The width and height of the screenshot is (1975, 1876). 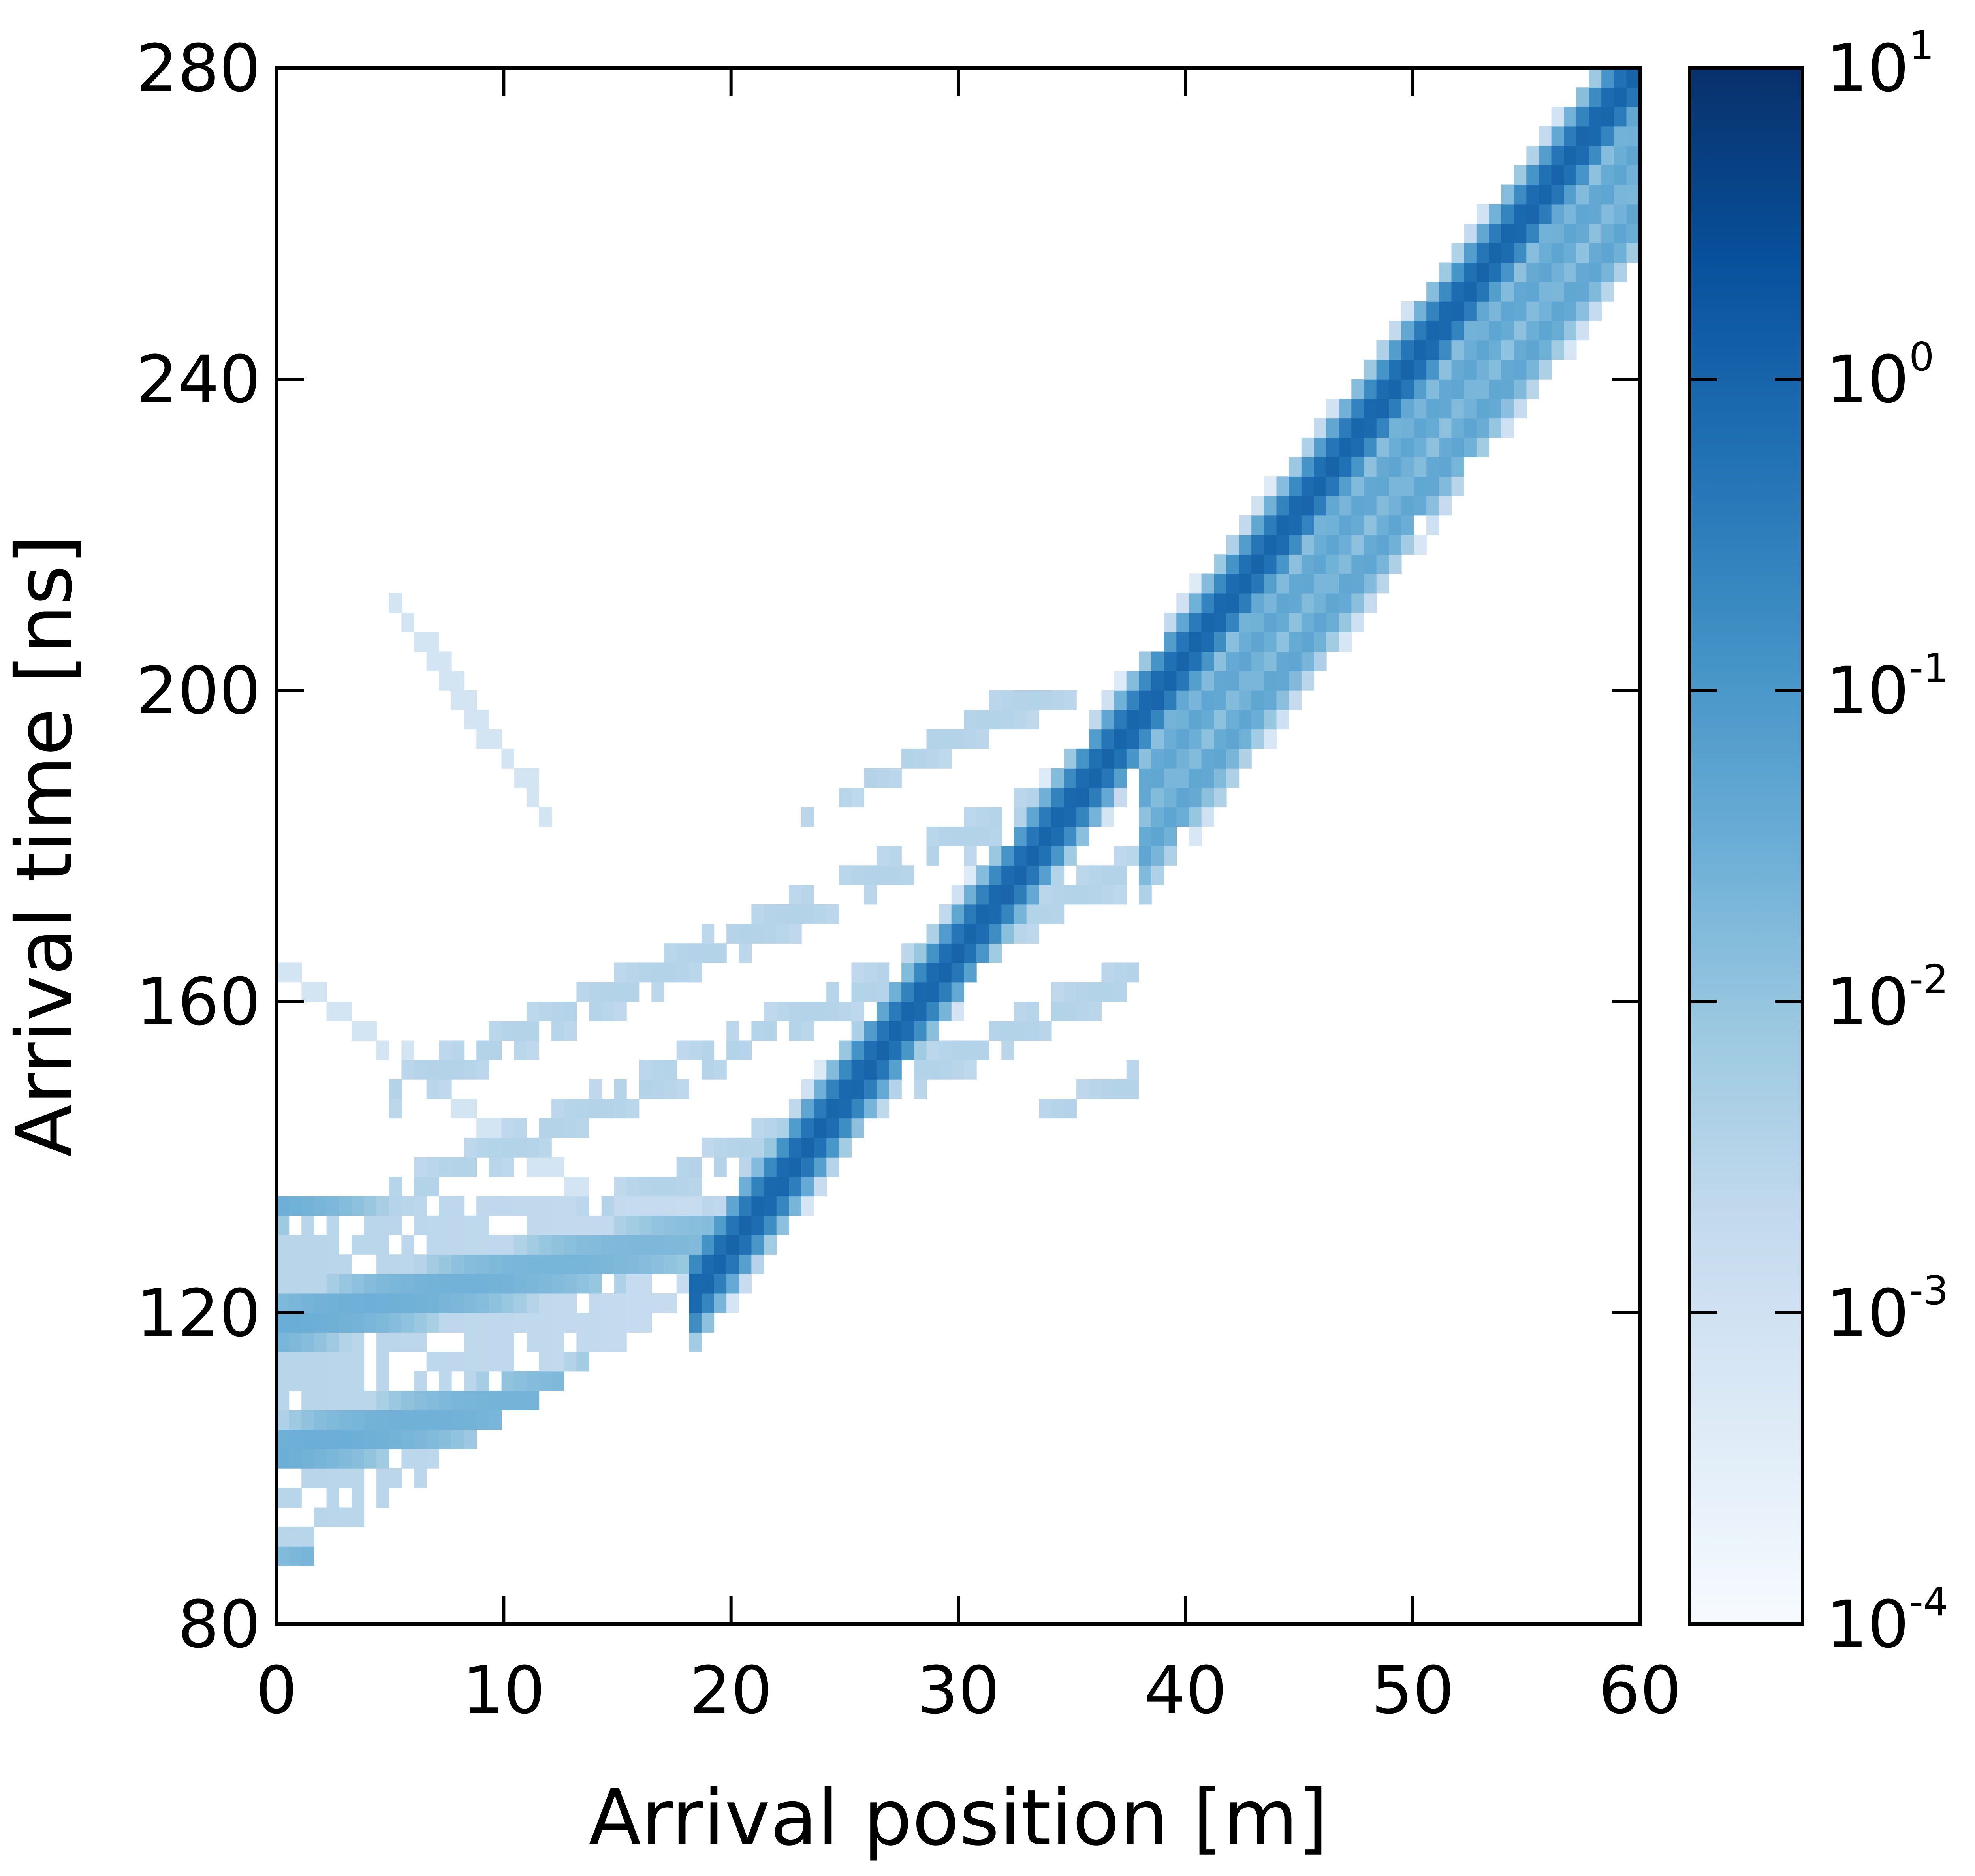 I want to click on x-tick-label: 0, so click(x=276, y=1690).